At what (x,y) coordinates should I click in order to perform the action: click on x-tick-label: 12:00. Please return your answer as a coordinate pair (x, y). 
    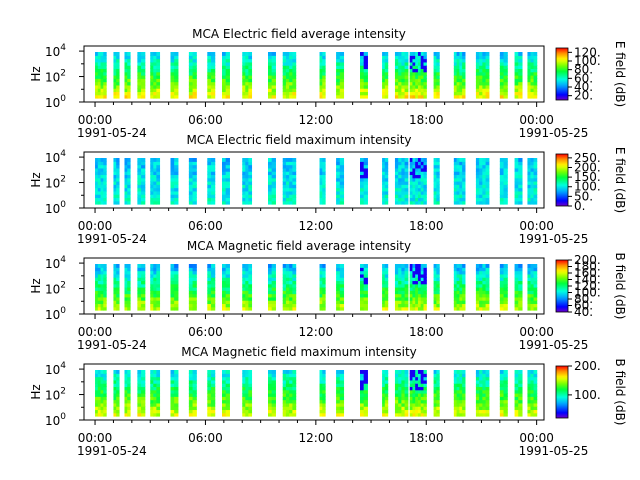
    Looking at the image, I should click on (316, 226).